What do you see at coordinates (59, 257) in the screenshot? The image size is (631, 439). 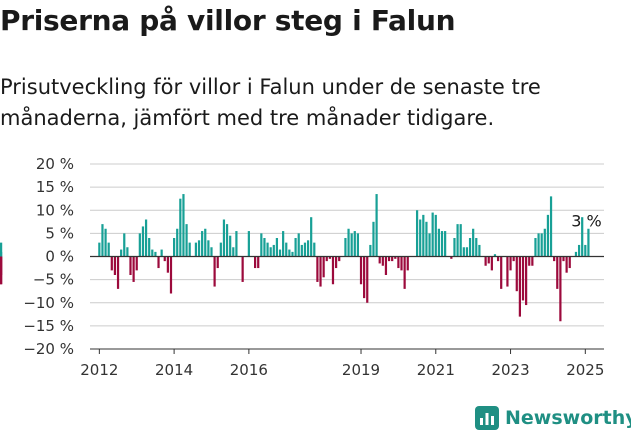 I see `y-tick-label: 0 %` at bounding box center [59, 257].